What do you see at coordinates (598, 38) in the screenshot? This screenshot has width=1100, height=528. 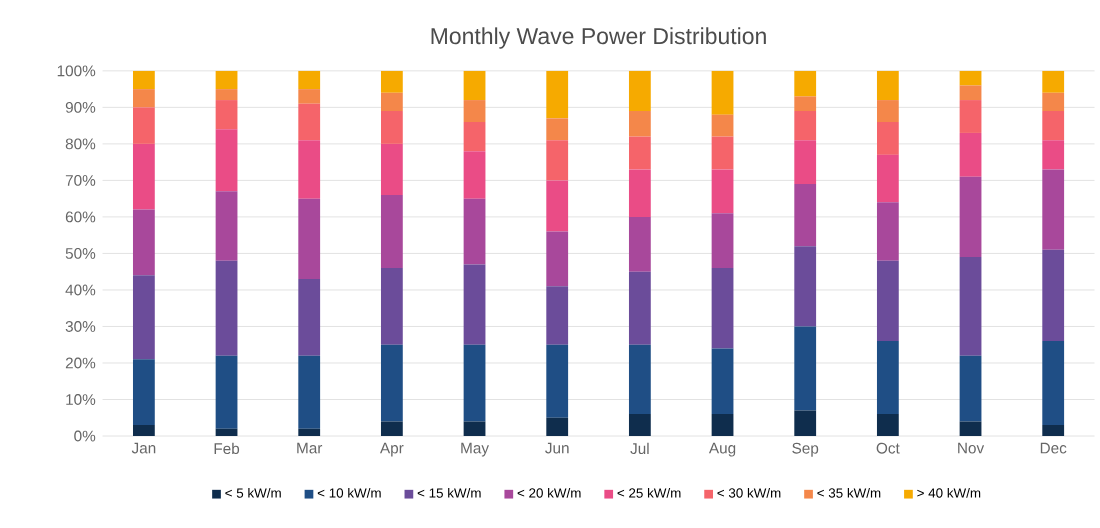 I see `chart-title: Monthly Wave Power Distribution` at bounding box center [598, 38].